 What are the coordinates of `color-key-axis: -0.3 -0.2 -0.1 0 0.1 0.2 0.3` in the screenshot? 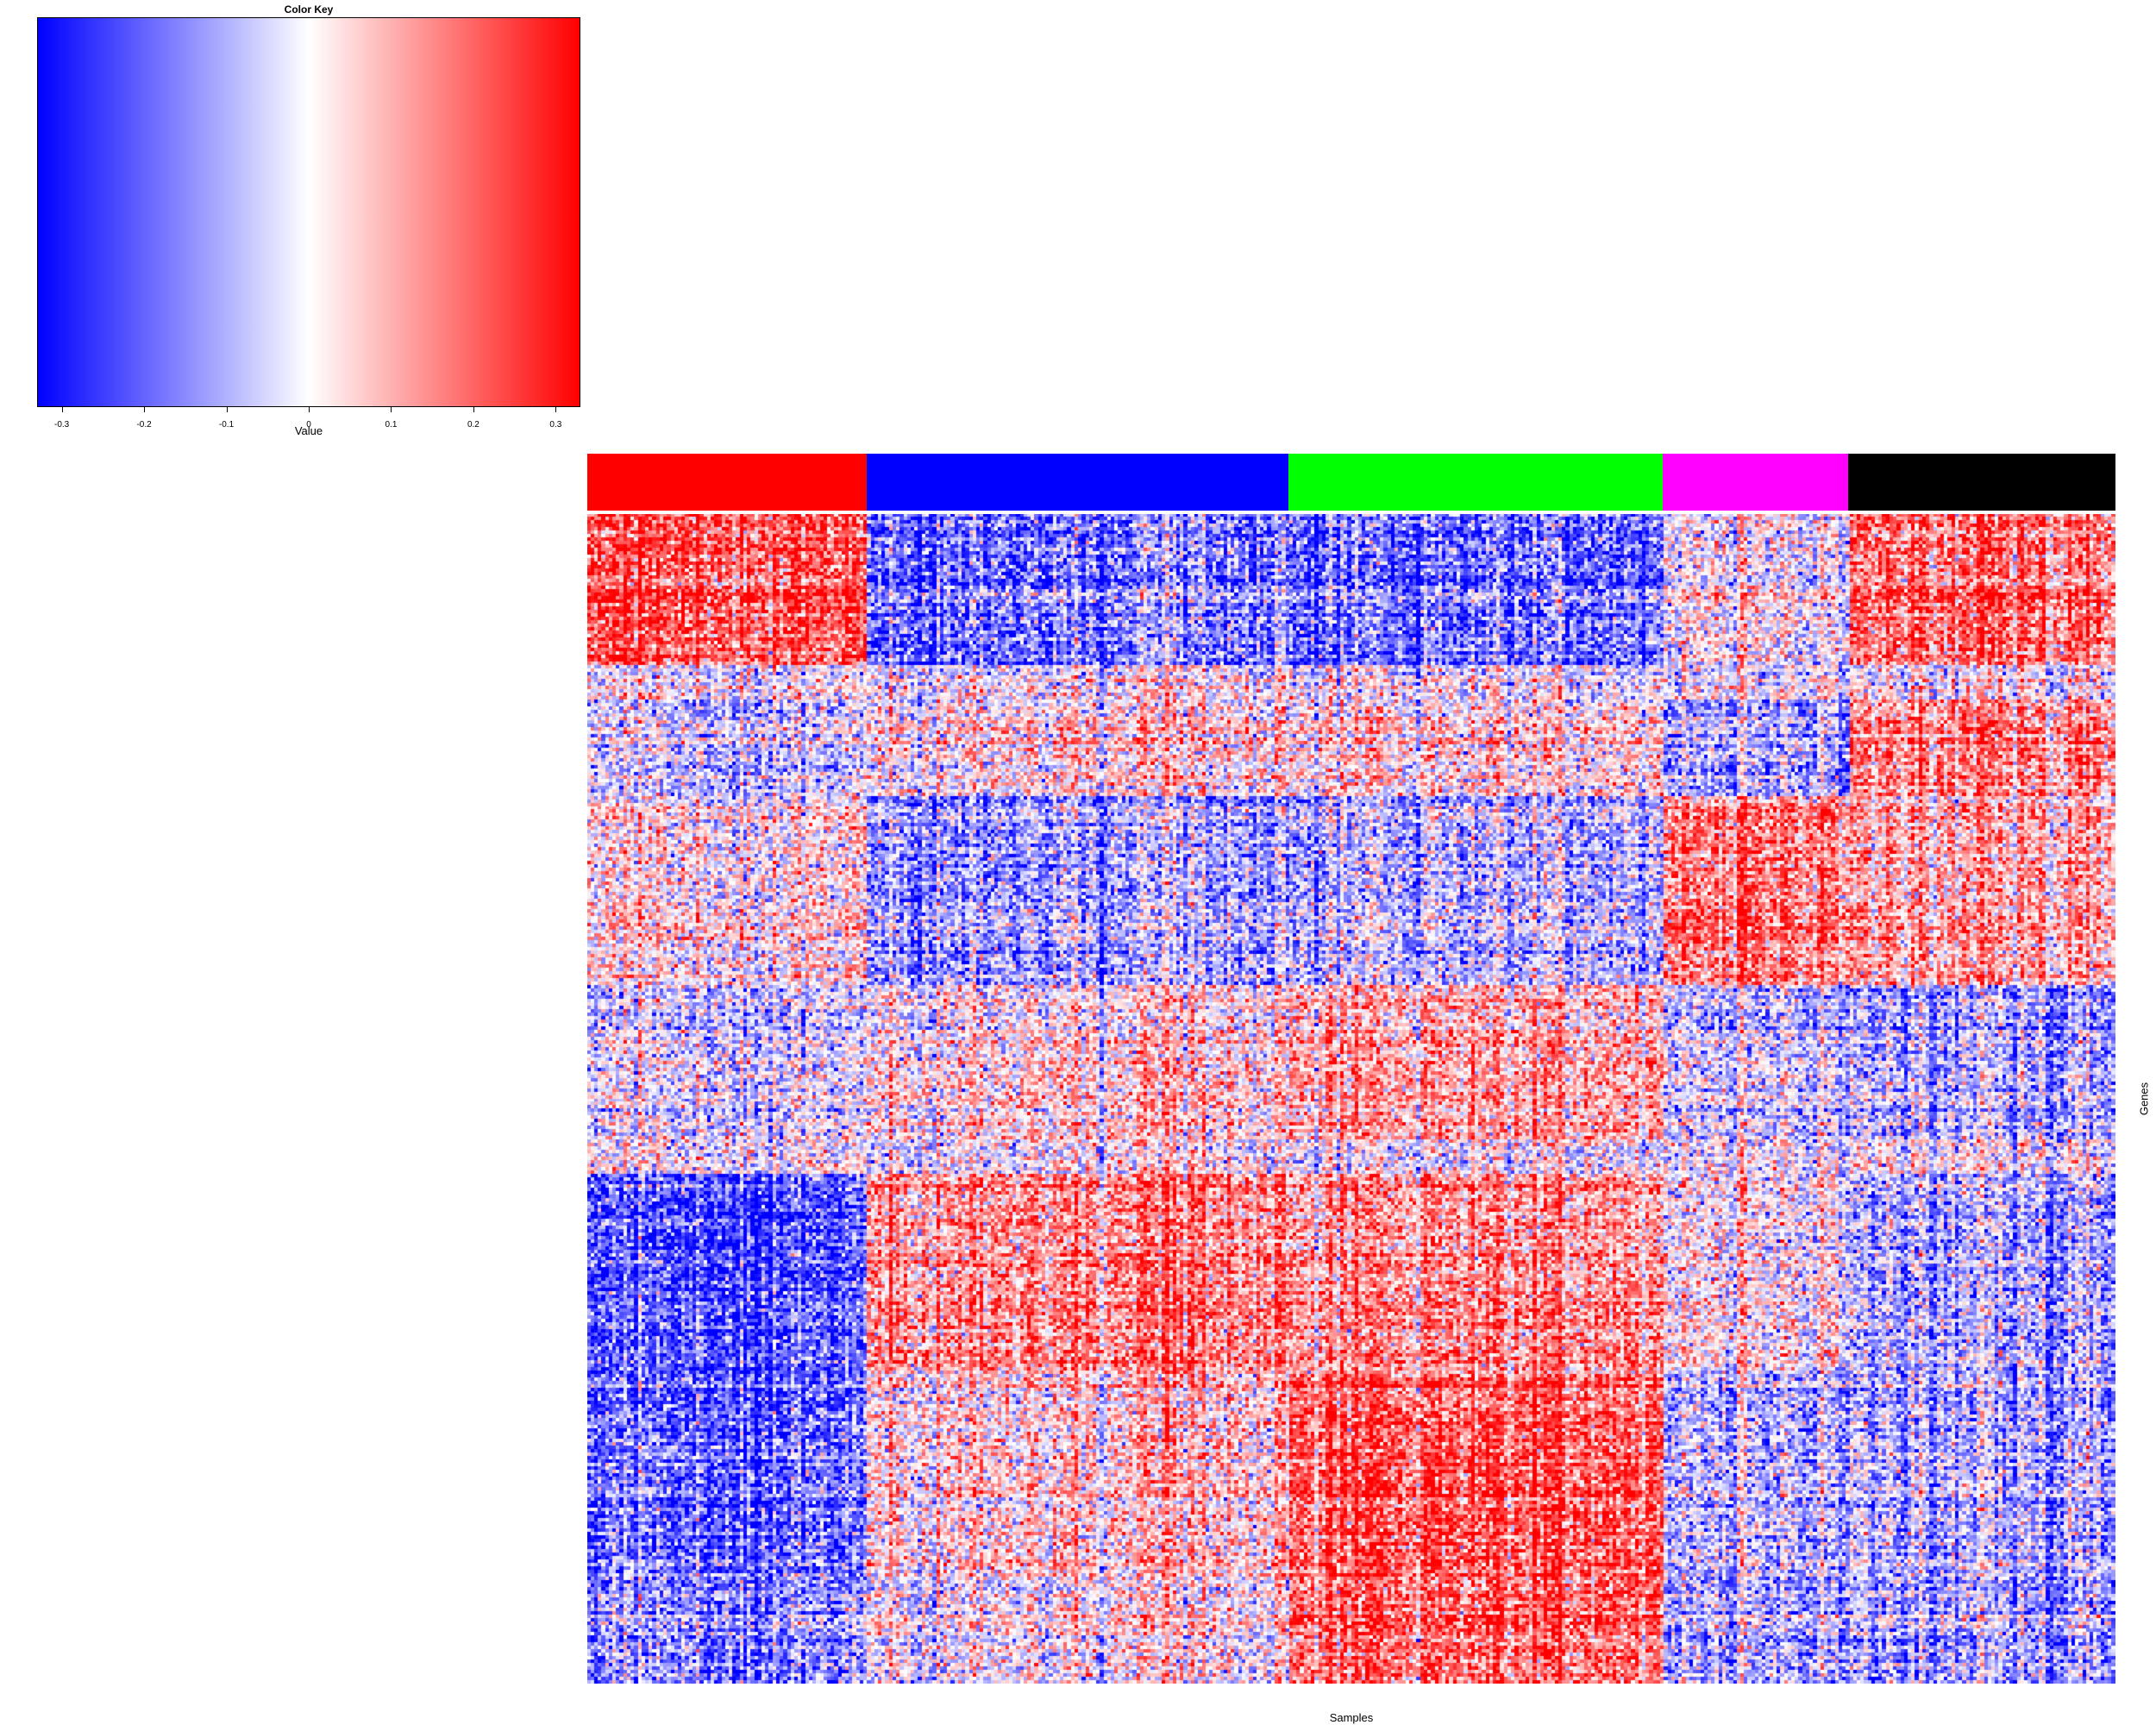 It's located at (308, 419).